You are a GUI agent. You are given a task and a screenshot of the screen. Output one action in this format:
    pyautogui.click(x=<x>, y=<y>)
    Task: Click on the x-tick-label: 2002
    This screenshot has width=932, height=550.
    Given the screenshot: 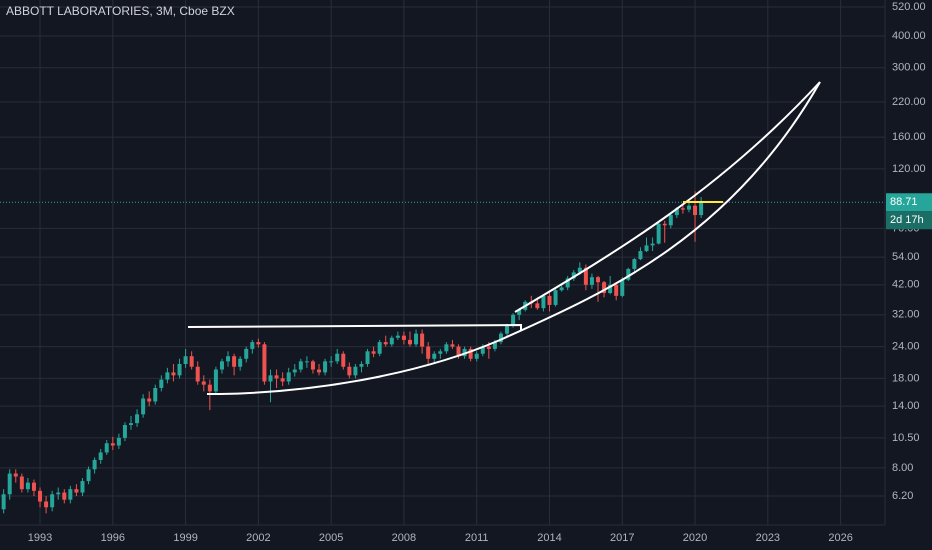 What is the action you would take?
    pyautogui.click(x=258, y=538)
    